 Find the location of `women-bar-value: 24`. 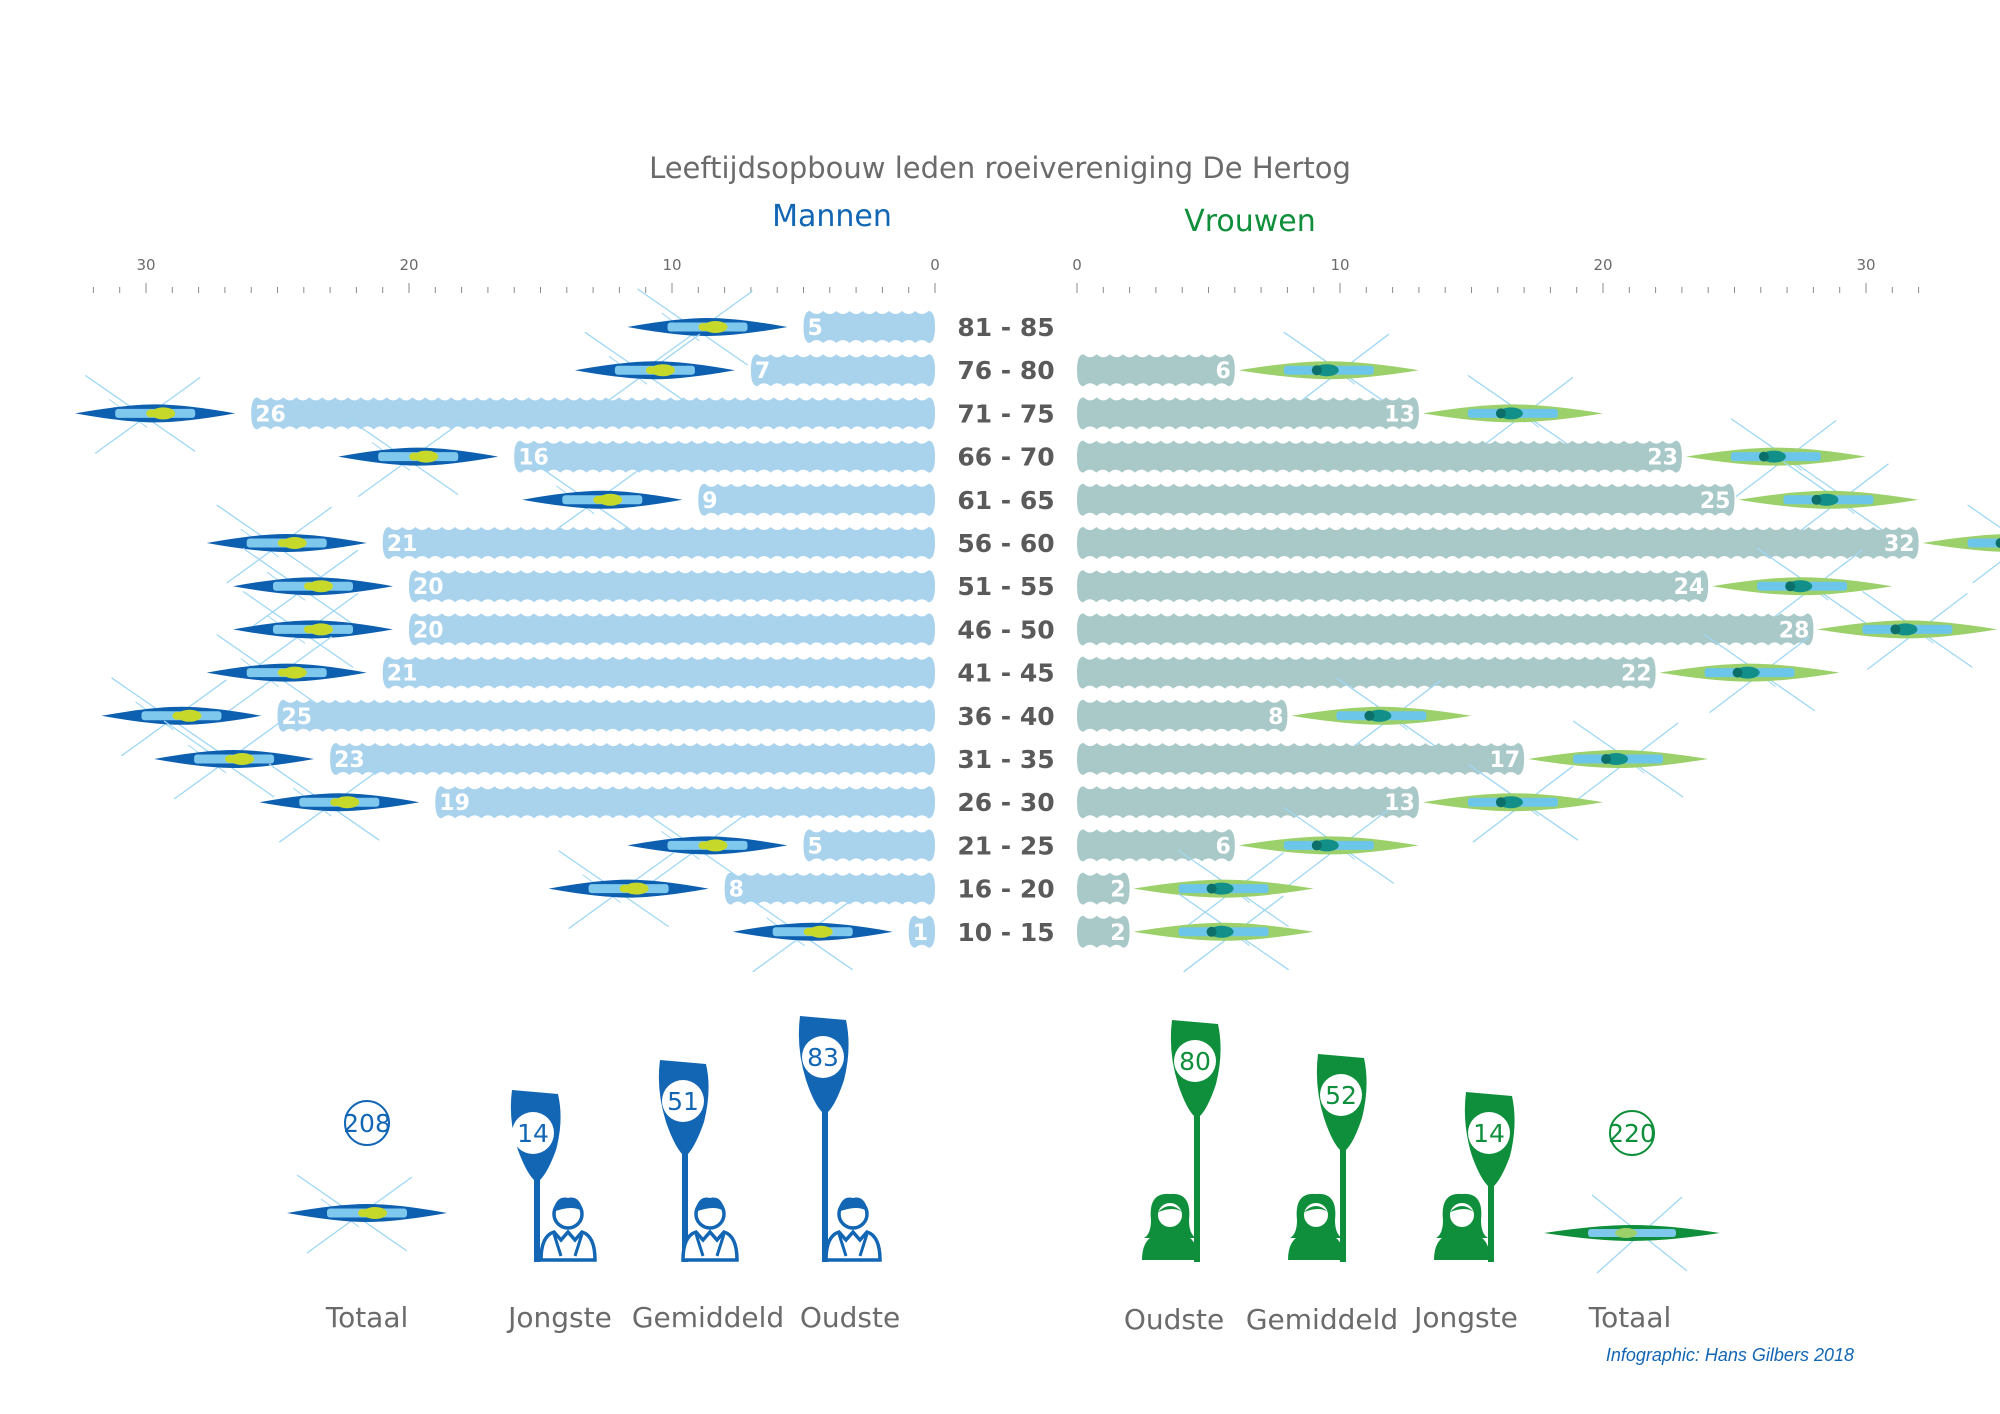

women-bar-value: 24 is located at coordinates (1689, 587).